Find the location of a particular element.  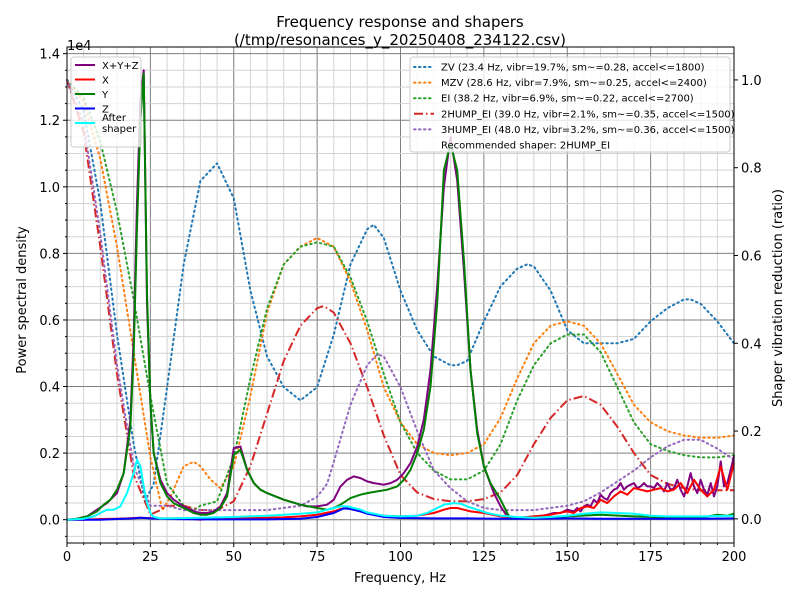

legend-label: X is located at coordinates (105, 81).